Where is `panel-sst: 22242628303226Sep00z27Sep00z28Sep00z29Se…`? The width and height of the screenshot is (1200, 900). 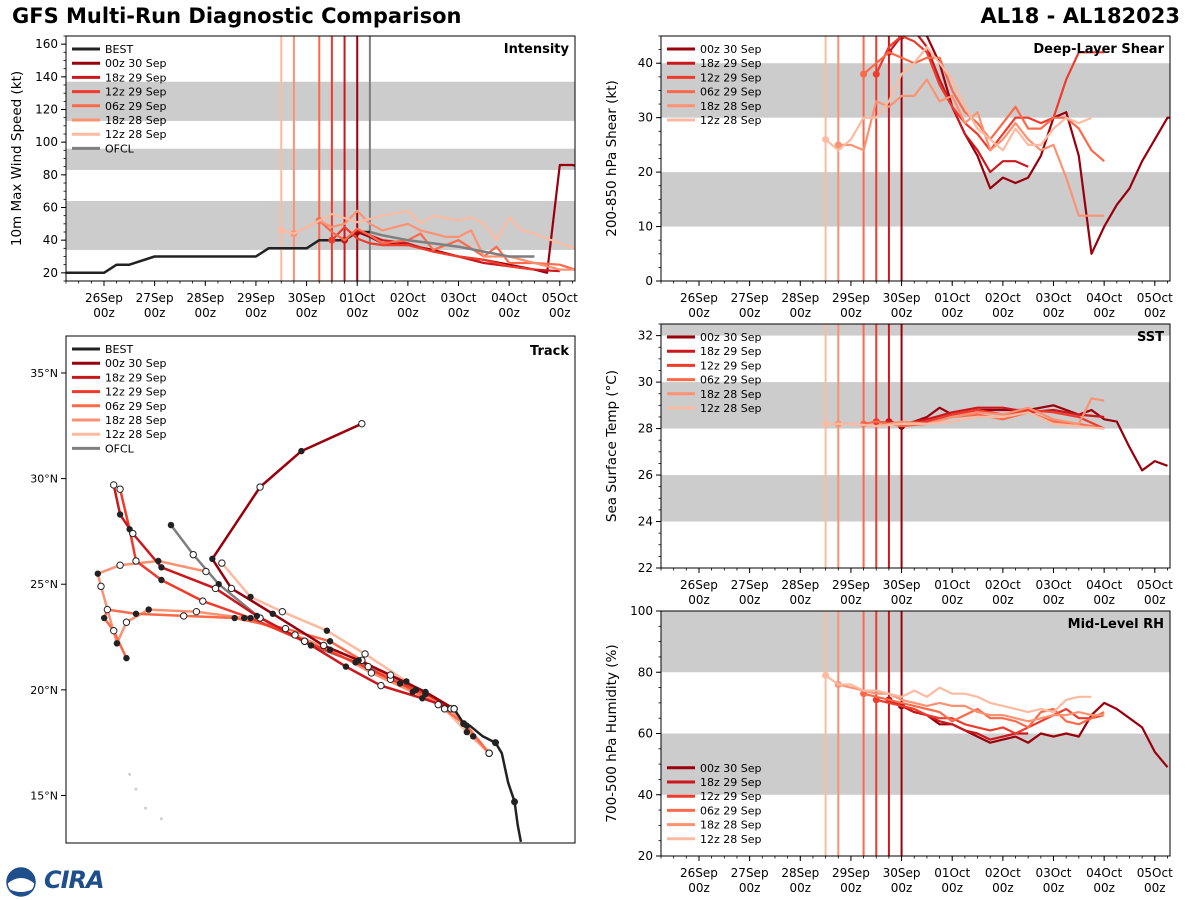
panel-sst: 22242628303226Sep00z27Sep00z28Sep00z29Se… is located at coordinates (888, 465).